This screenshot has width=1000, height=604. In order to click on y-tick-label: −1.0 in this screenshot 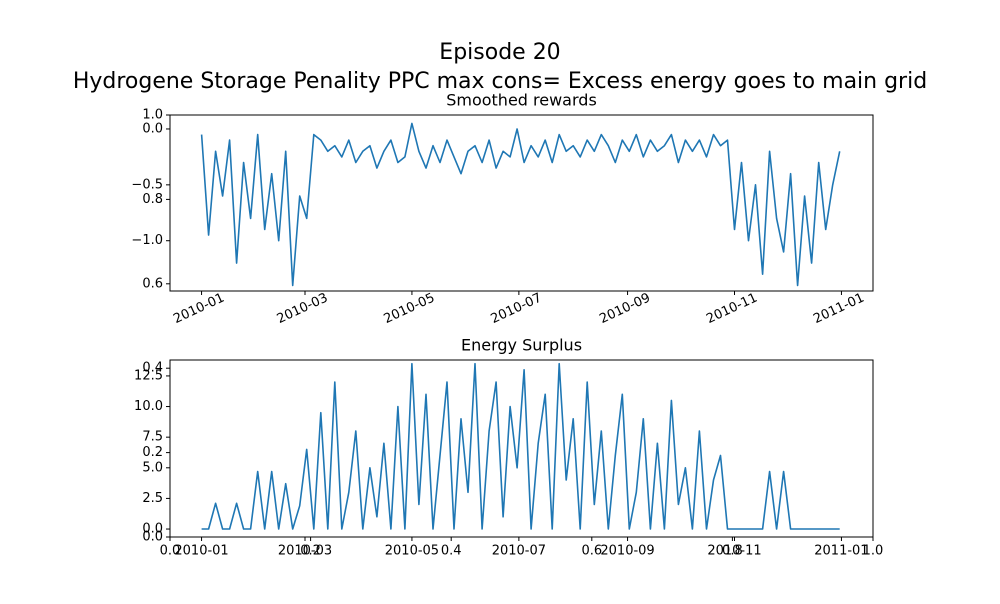, I will do `click(147, 240)`.